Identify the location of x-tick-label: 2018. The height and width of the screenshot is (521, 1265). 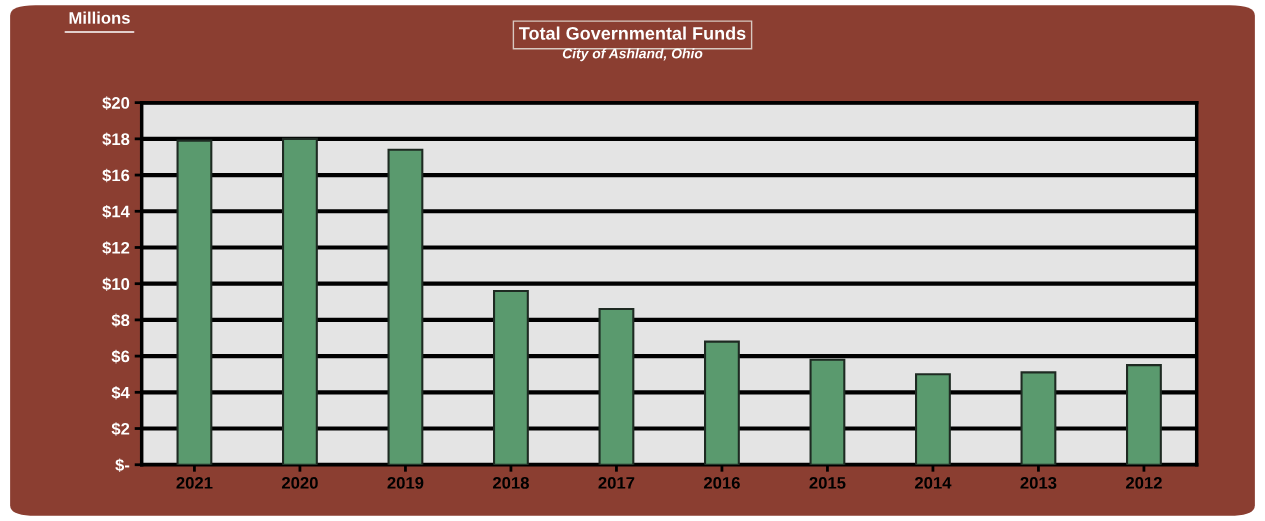
(510, 482).